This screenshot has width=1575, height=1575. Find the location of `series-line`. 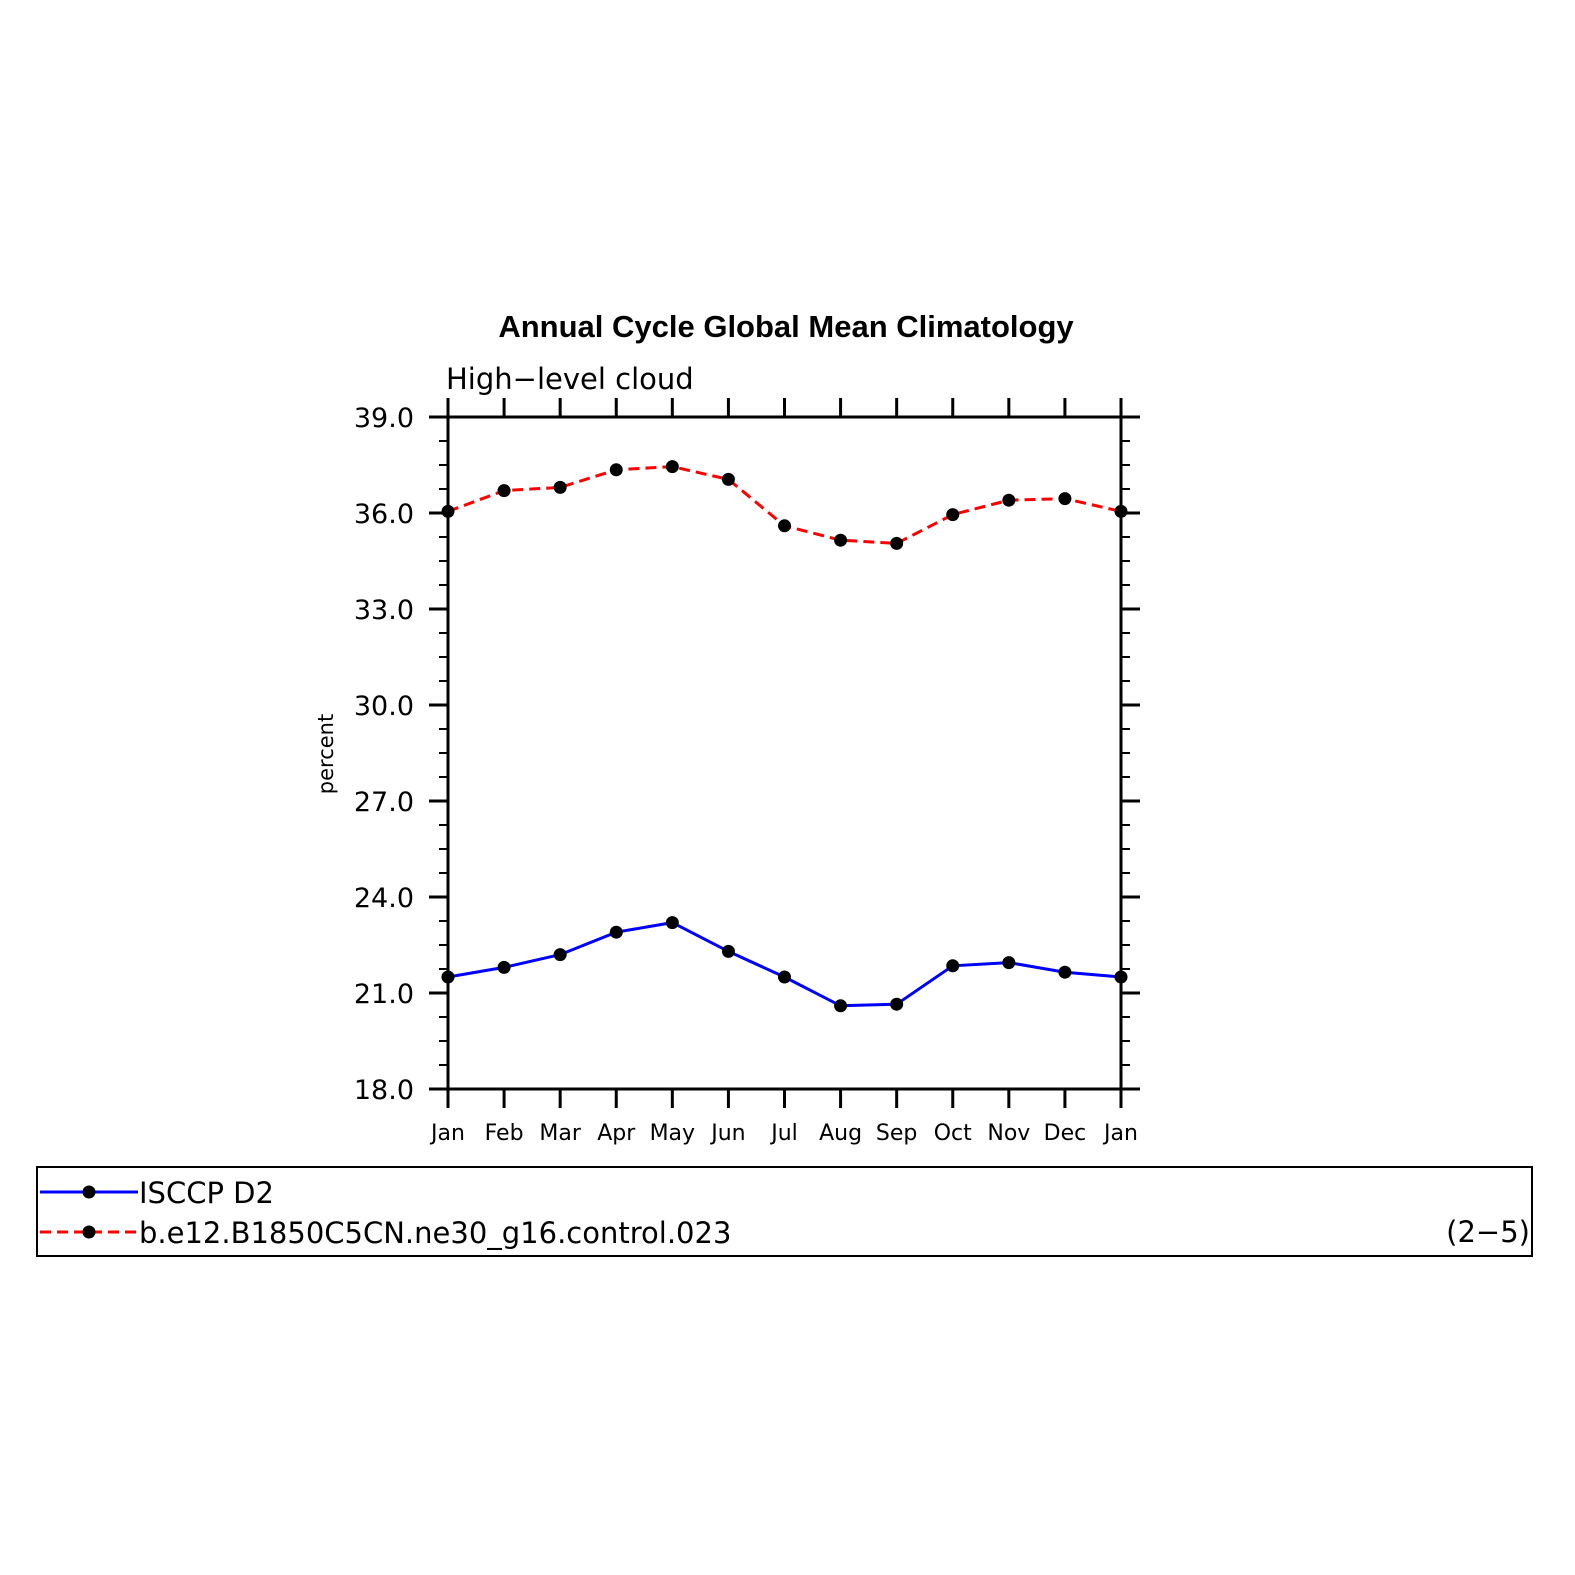

series-line is located at coordinates (784, 964).